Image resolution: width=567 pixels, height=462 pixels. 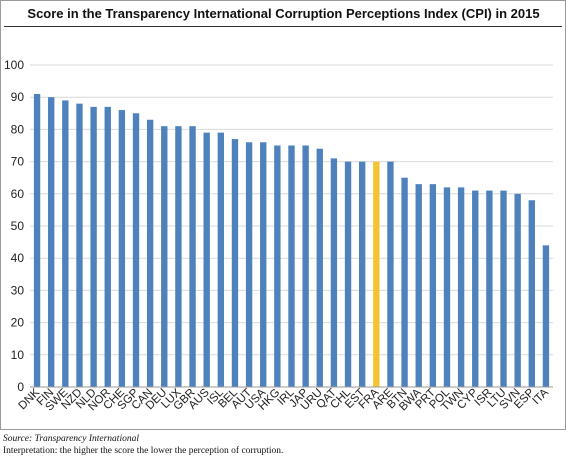 What do you see at coordinates (447, 287) in the screenshot?
I see `bar-pol` at bounding box center [447, 287].